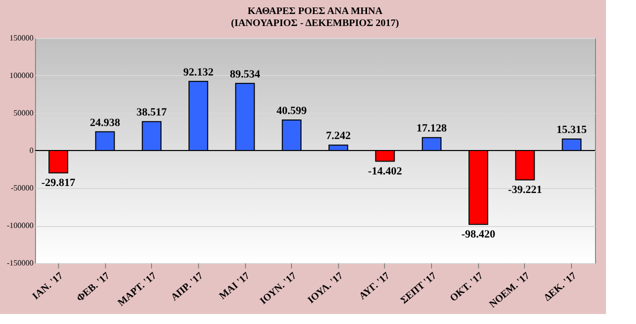  What do you see at coordinates (432, 128) in the screenshot?
I see `data-label: 17.128` at bounding box center [432, 128].